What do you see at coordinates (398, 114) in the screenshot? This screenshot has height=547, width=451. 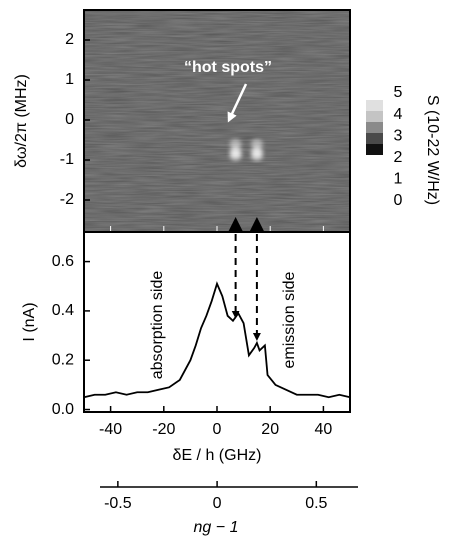 I see `colorbar-tick-label: 4` at bounding box center [398, 114].